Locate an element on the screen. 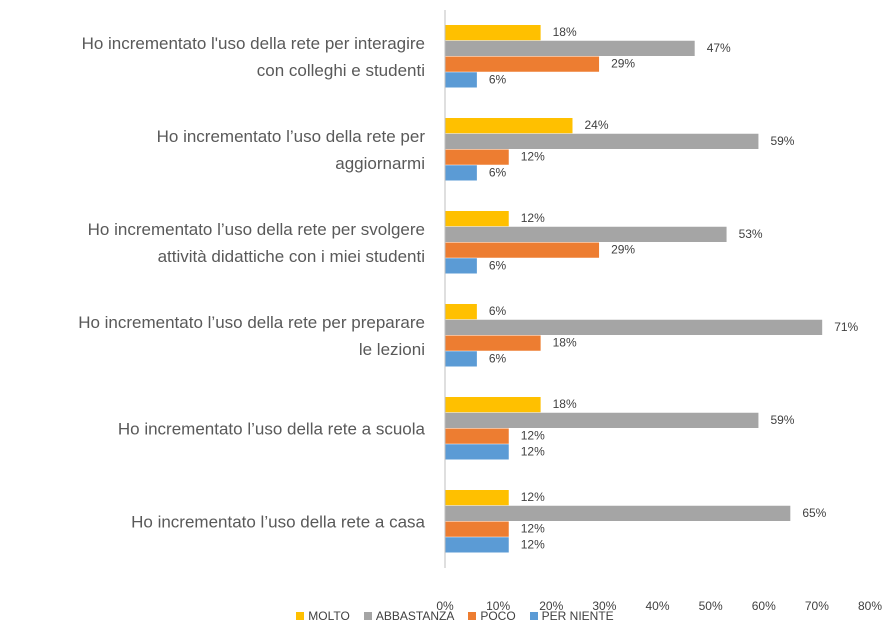 The width and height of the screenshot is (887, 626). value-label: 47% is located at coordinates (719, 48).